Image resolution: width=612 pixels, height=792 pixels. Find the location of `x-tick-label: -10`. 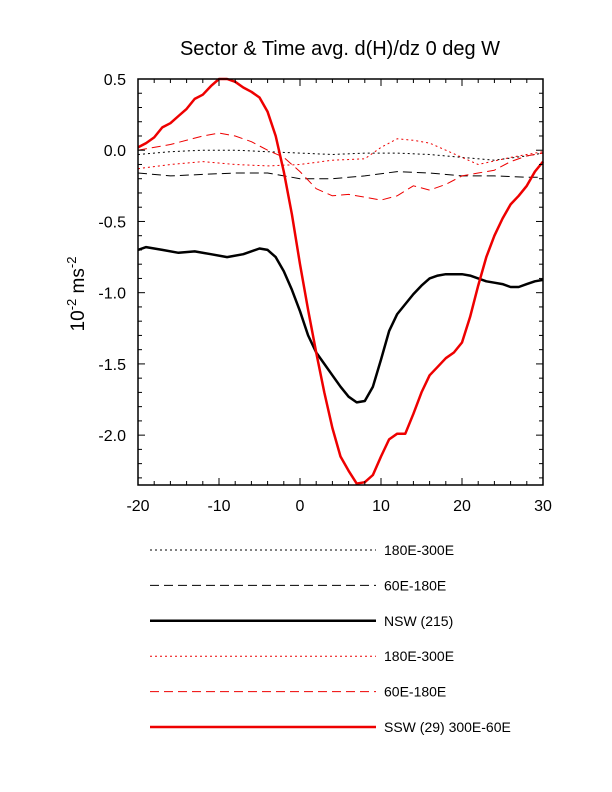

x-tick-label: -10 is located at coordinates (218, 506).